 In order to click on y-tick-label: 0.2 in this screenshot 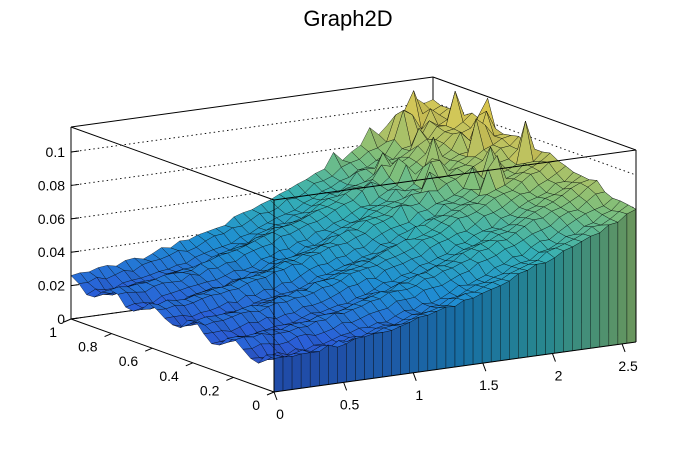, I will do `click(210, 390)`.